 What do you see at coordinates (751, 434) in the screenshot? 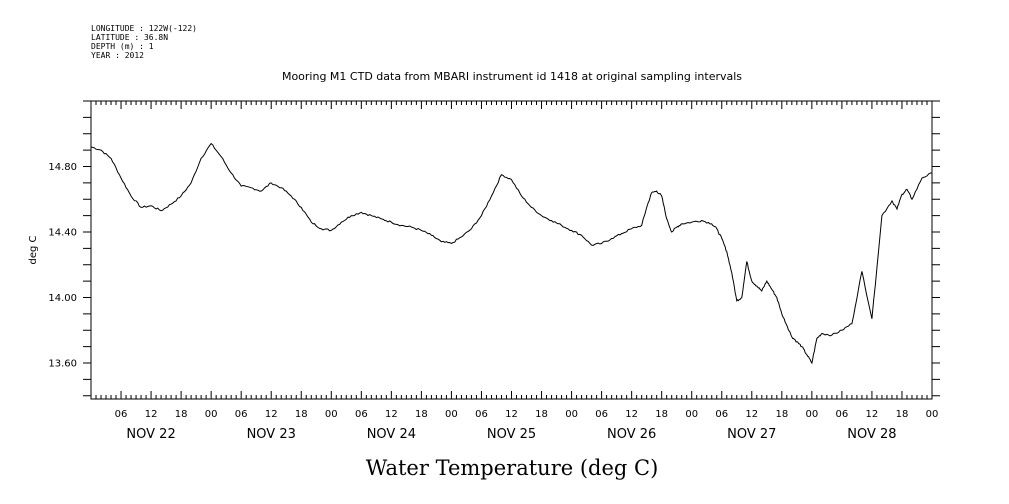
I see `x-day-label: NOV 27` at bounding box center [751, 434].